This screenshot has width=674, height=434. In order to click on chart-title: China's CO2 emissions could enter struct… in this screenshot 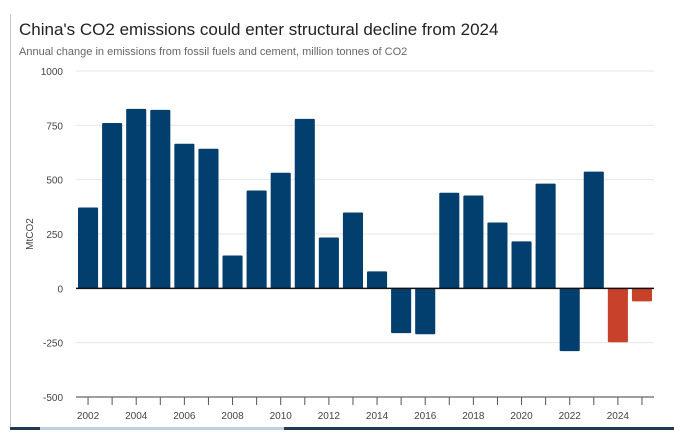, I will do `click(259, 29)`.